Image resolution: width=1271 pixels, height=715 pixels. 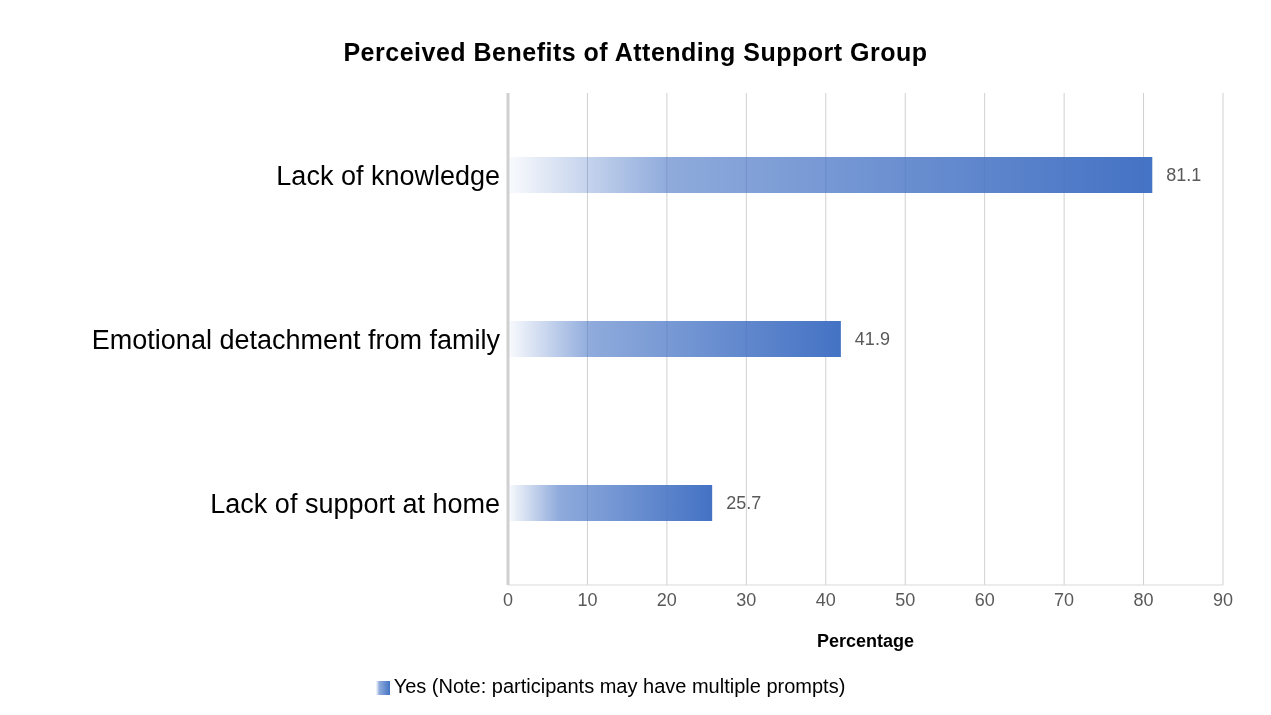 I want to click on data-label: 25.7, so click(x=744, y=503).